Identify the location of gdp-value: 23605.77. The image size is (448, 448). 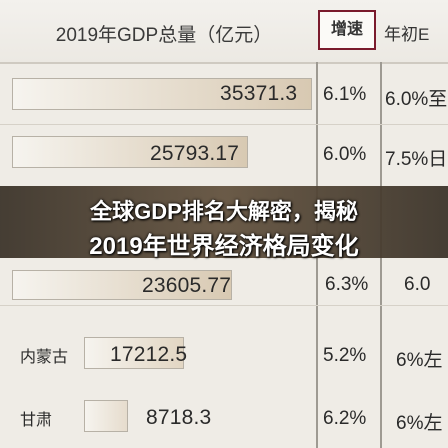
(187, 285).